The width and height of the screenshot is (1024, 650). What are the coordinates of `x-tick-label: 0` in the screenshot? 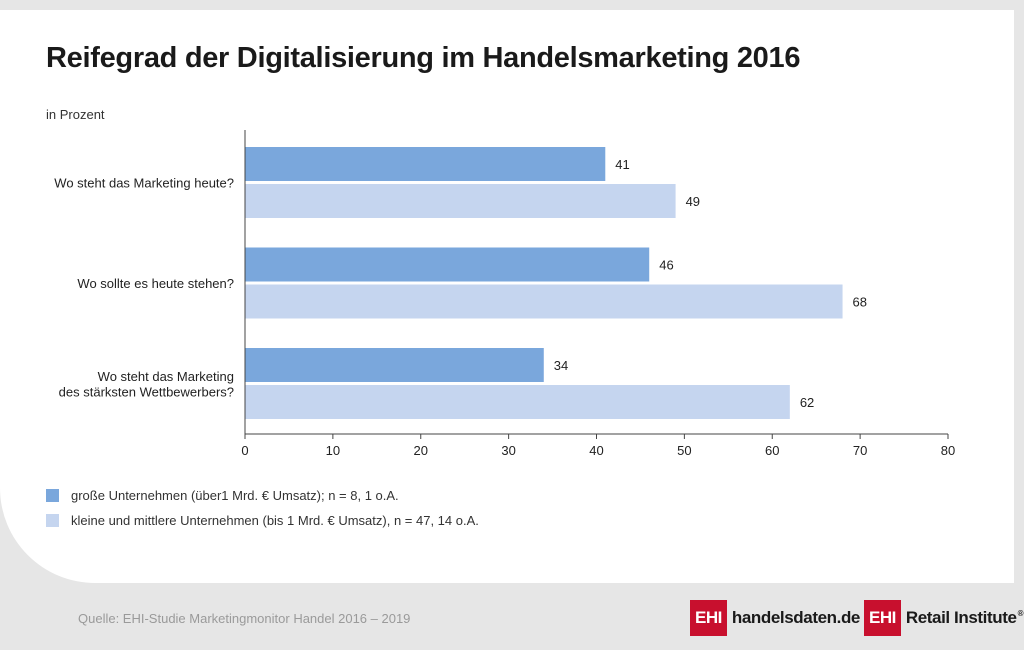 It's located at (244, 450).